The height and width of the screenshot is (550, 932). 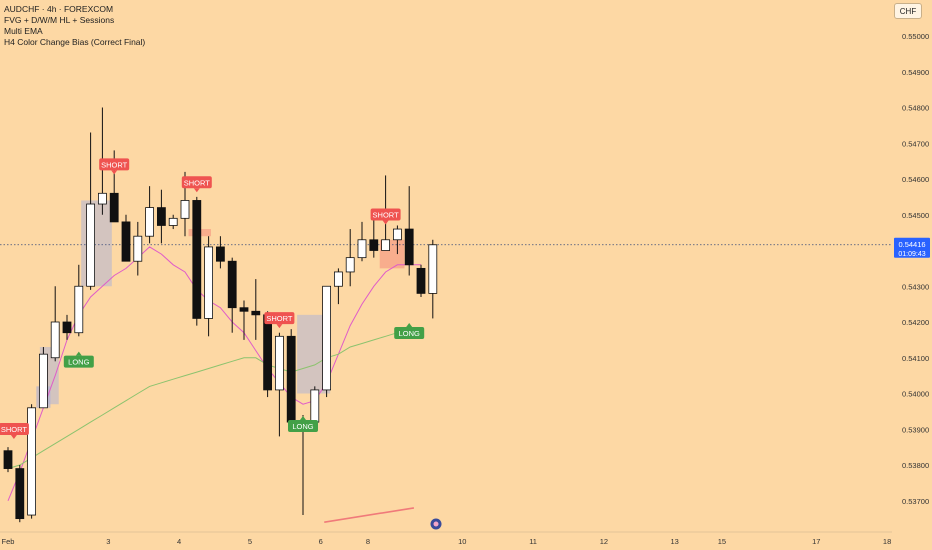 I want to click on price-tick-label: 0.54500, so click(x=915, y=215).